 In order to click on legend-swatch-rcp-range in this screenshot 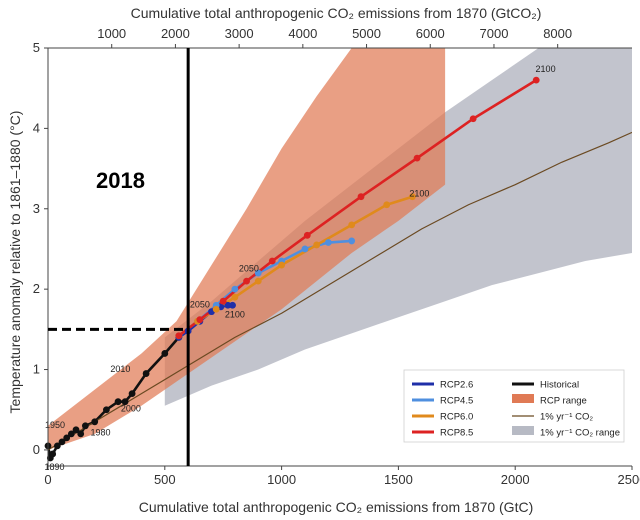, I will do `click(523, 398)`.